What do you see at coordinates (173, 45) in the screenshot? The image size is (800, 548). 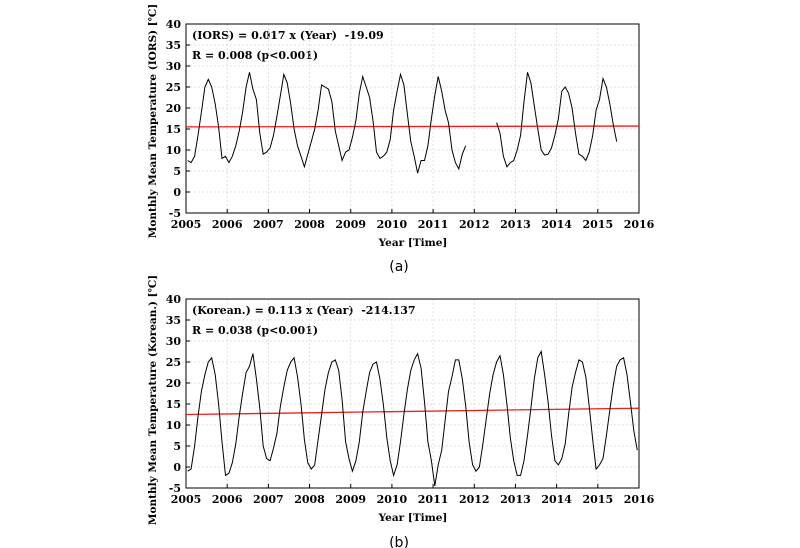 I see `y-tick-label-a: 35` at bounding box center [173, 45].